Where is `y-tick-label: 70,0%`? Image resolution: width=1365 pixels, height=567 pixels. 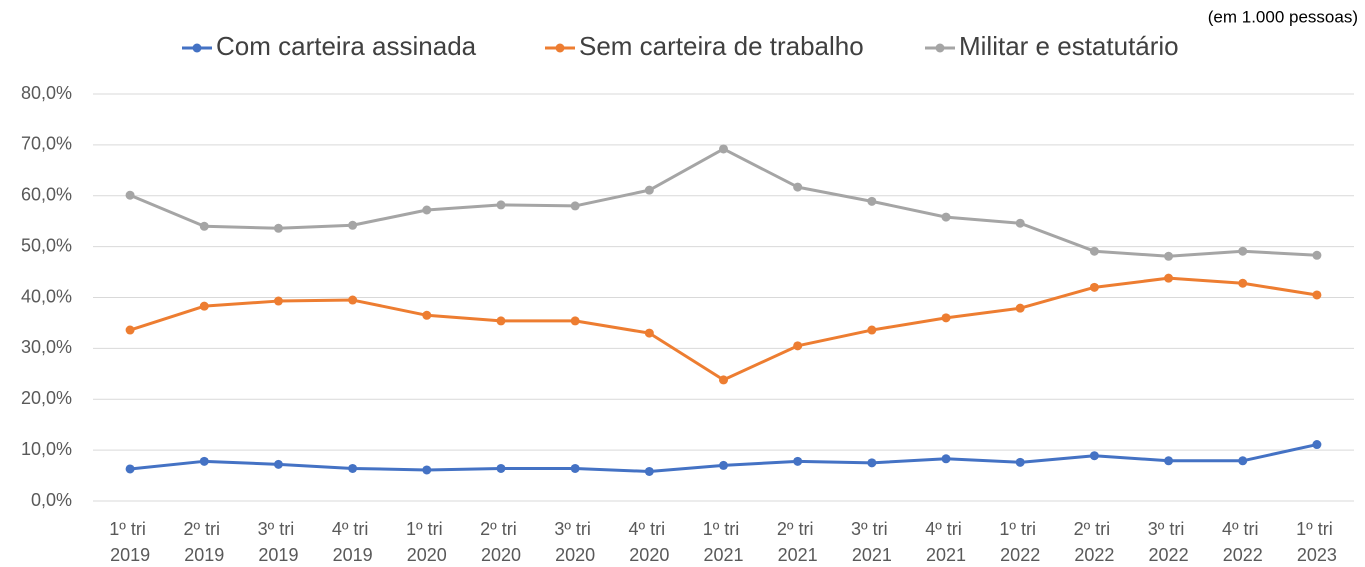 y-tick-label: 70,0% is located at coordinates (46, 144).